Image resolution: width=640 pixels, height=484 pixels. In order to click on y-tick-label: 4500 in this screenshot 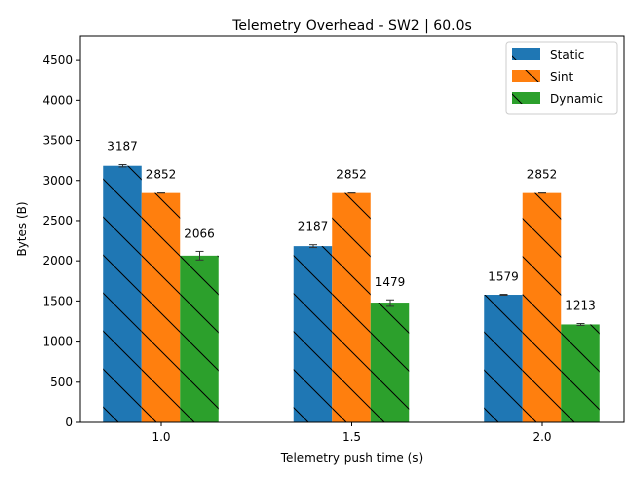, I will do `click(57, 60)`.